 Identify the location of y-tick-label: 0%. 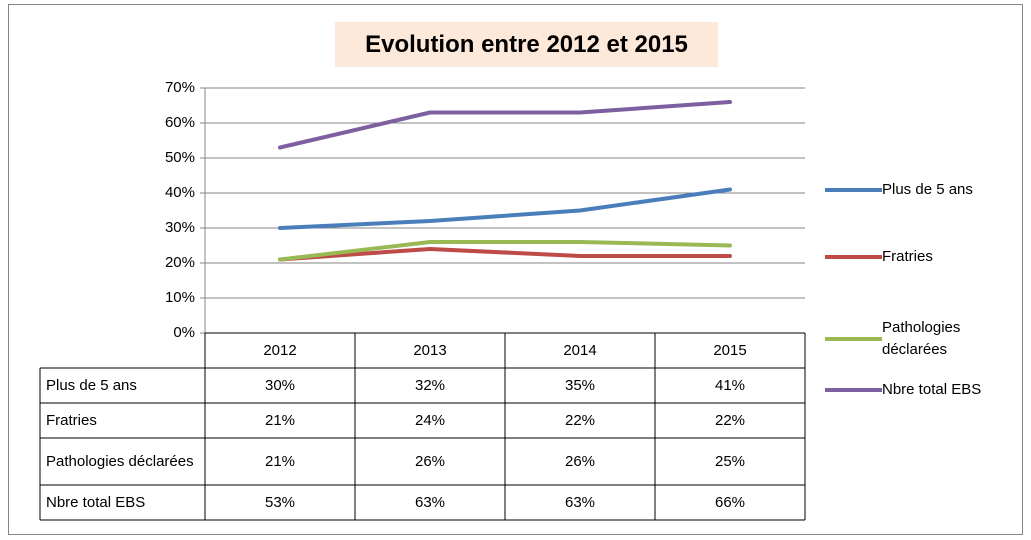
(184, 332).